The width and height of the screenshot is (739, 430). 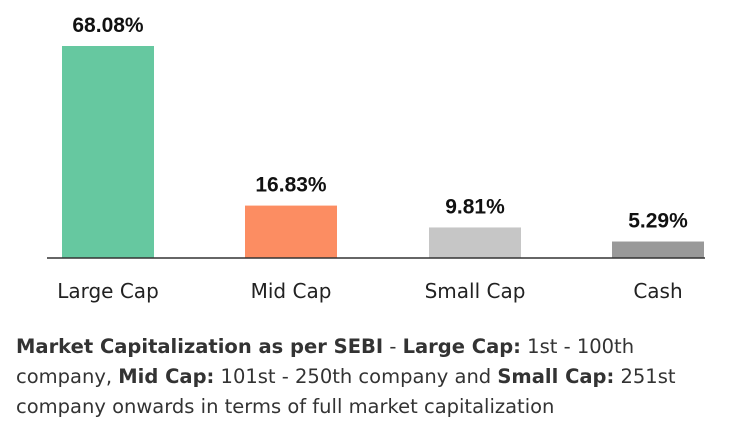 What do you see at coordinates (108, 25) in the screenshot?
I see `value-label-large-cap: 68.08%` at bounding box center [108, 25].